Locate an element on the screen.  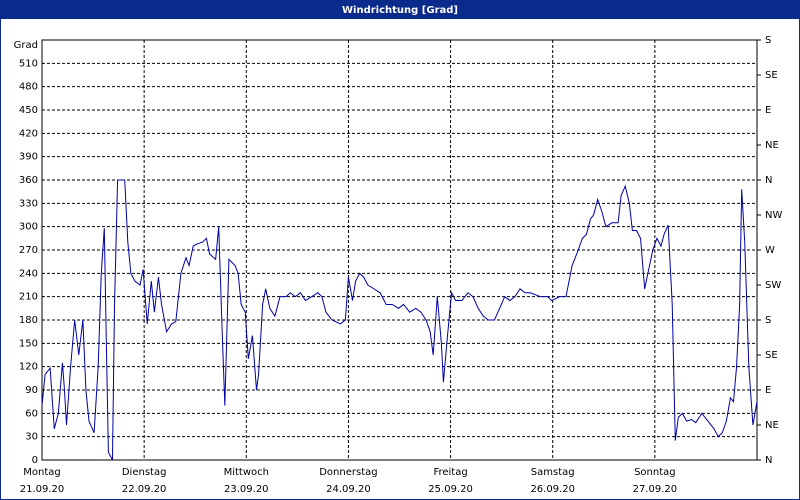
y-tick-label: 150 is located at coordinates (28, 343).